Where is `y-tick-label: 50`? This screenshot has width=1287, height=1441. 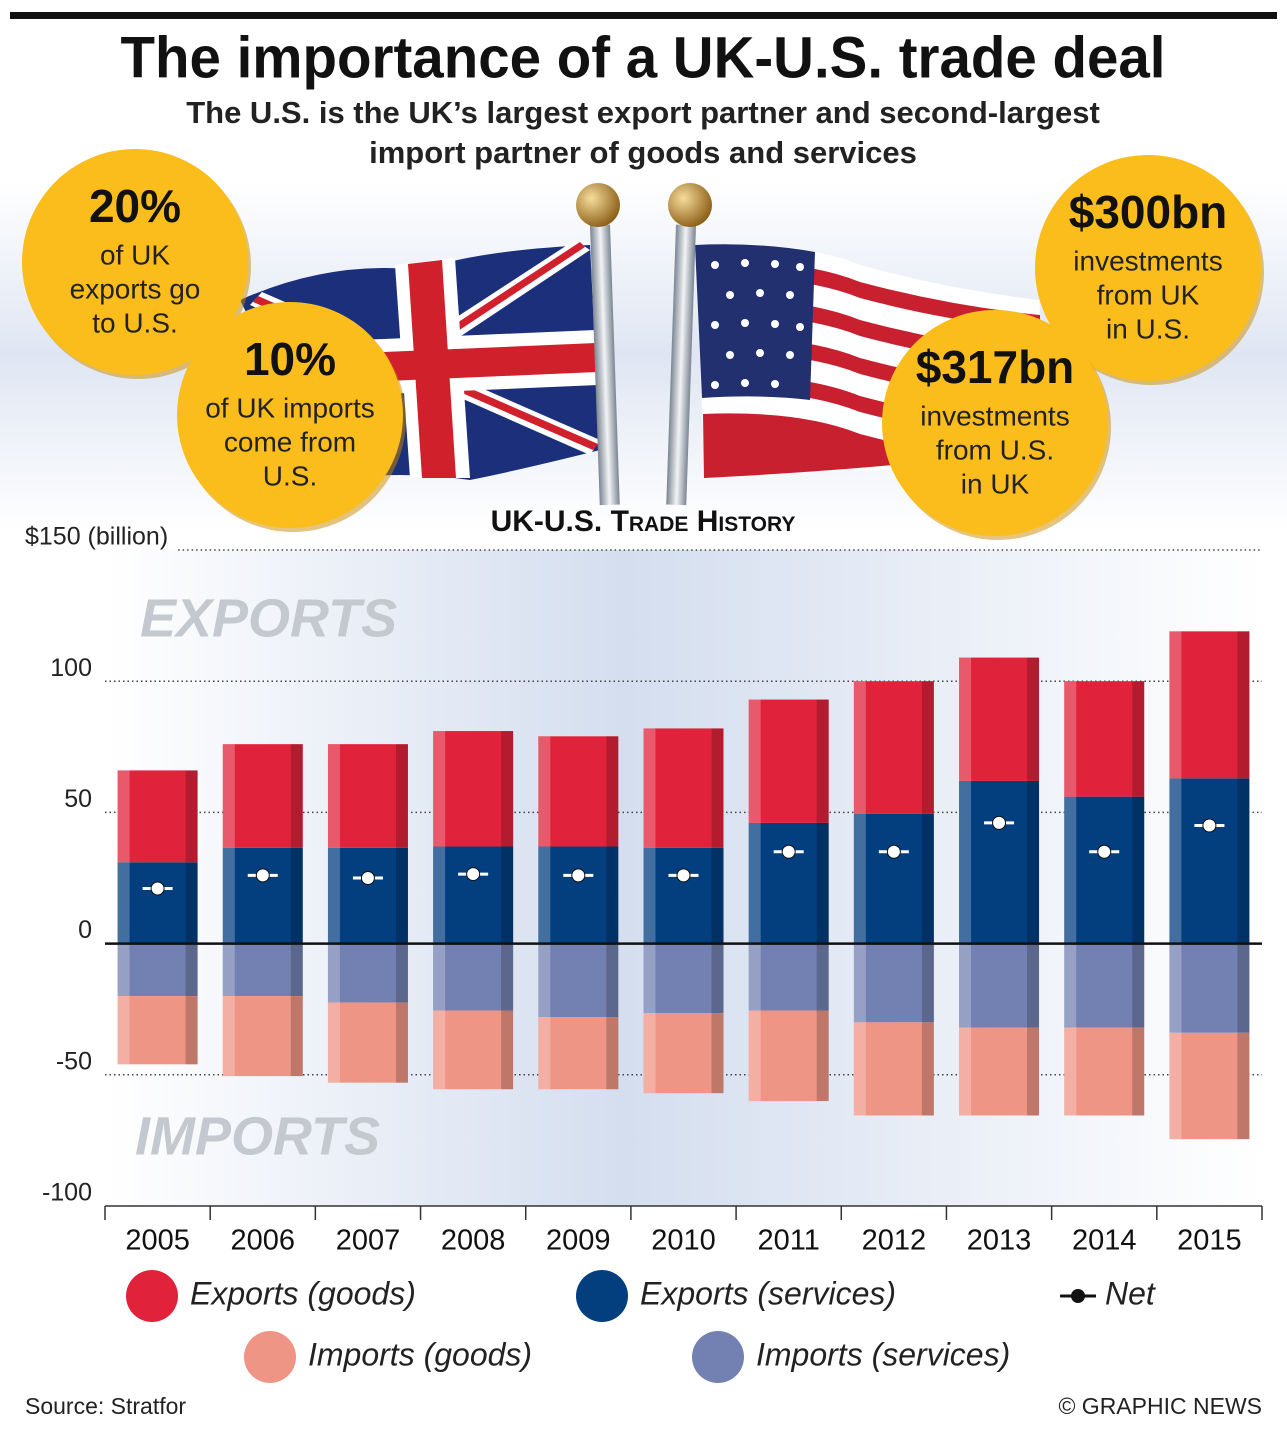
y-tick-label: 50 is located at coordinates (78, 799).